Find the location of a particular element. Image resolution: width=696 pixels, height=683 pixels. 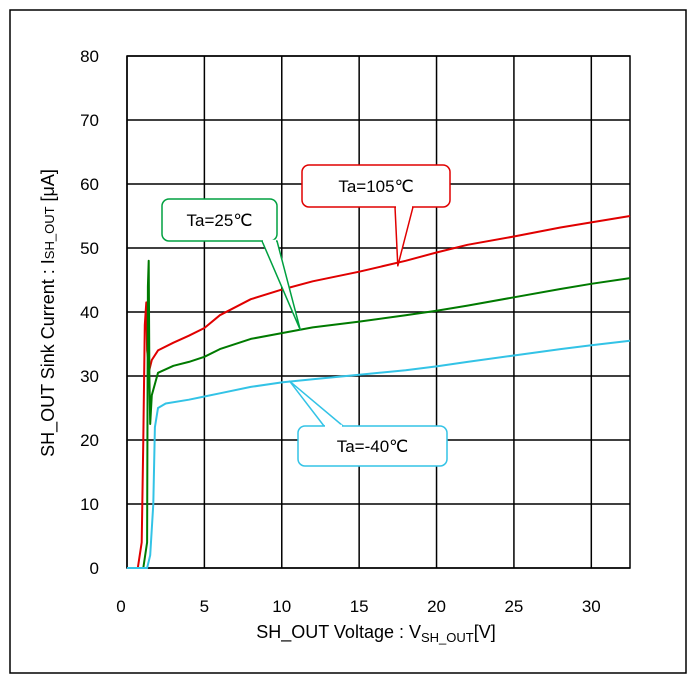

y-tick-label-20: 20 is located at coordinates (89, 440).